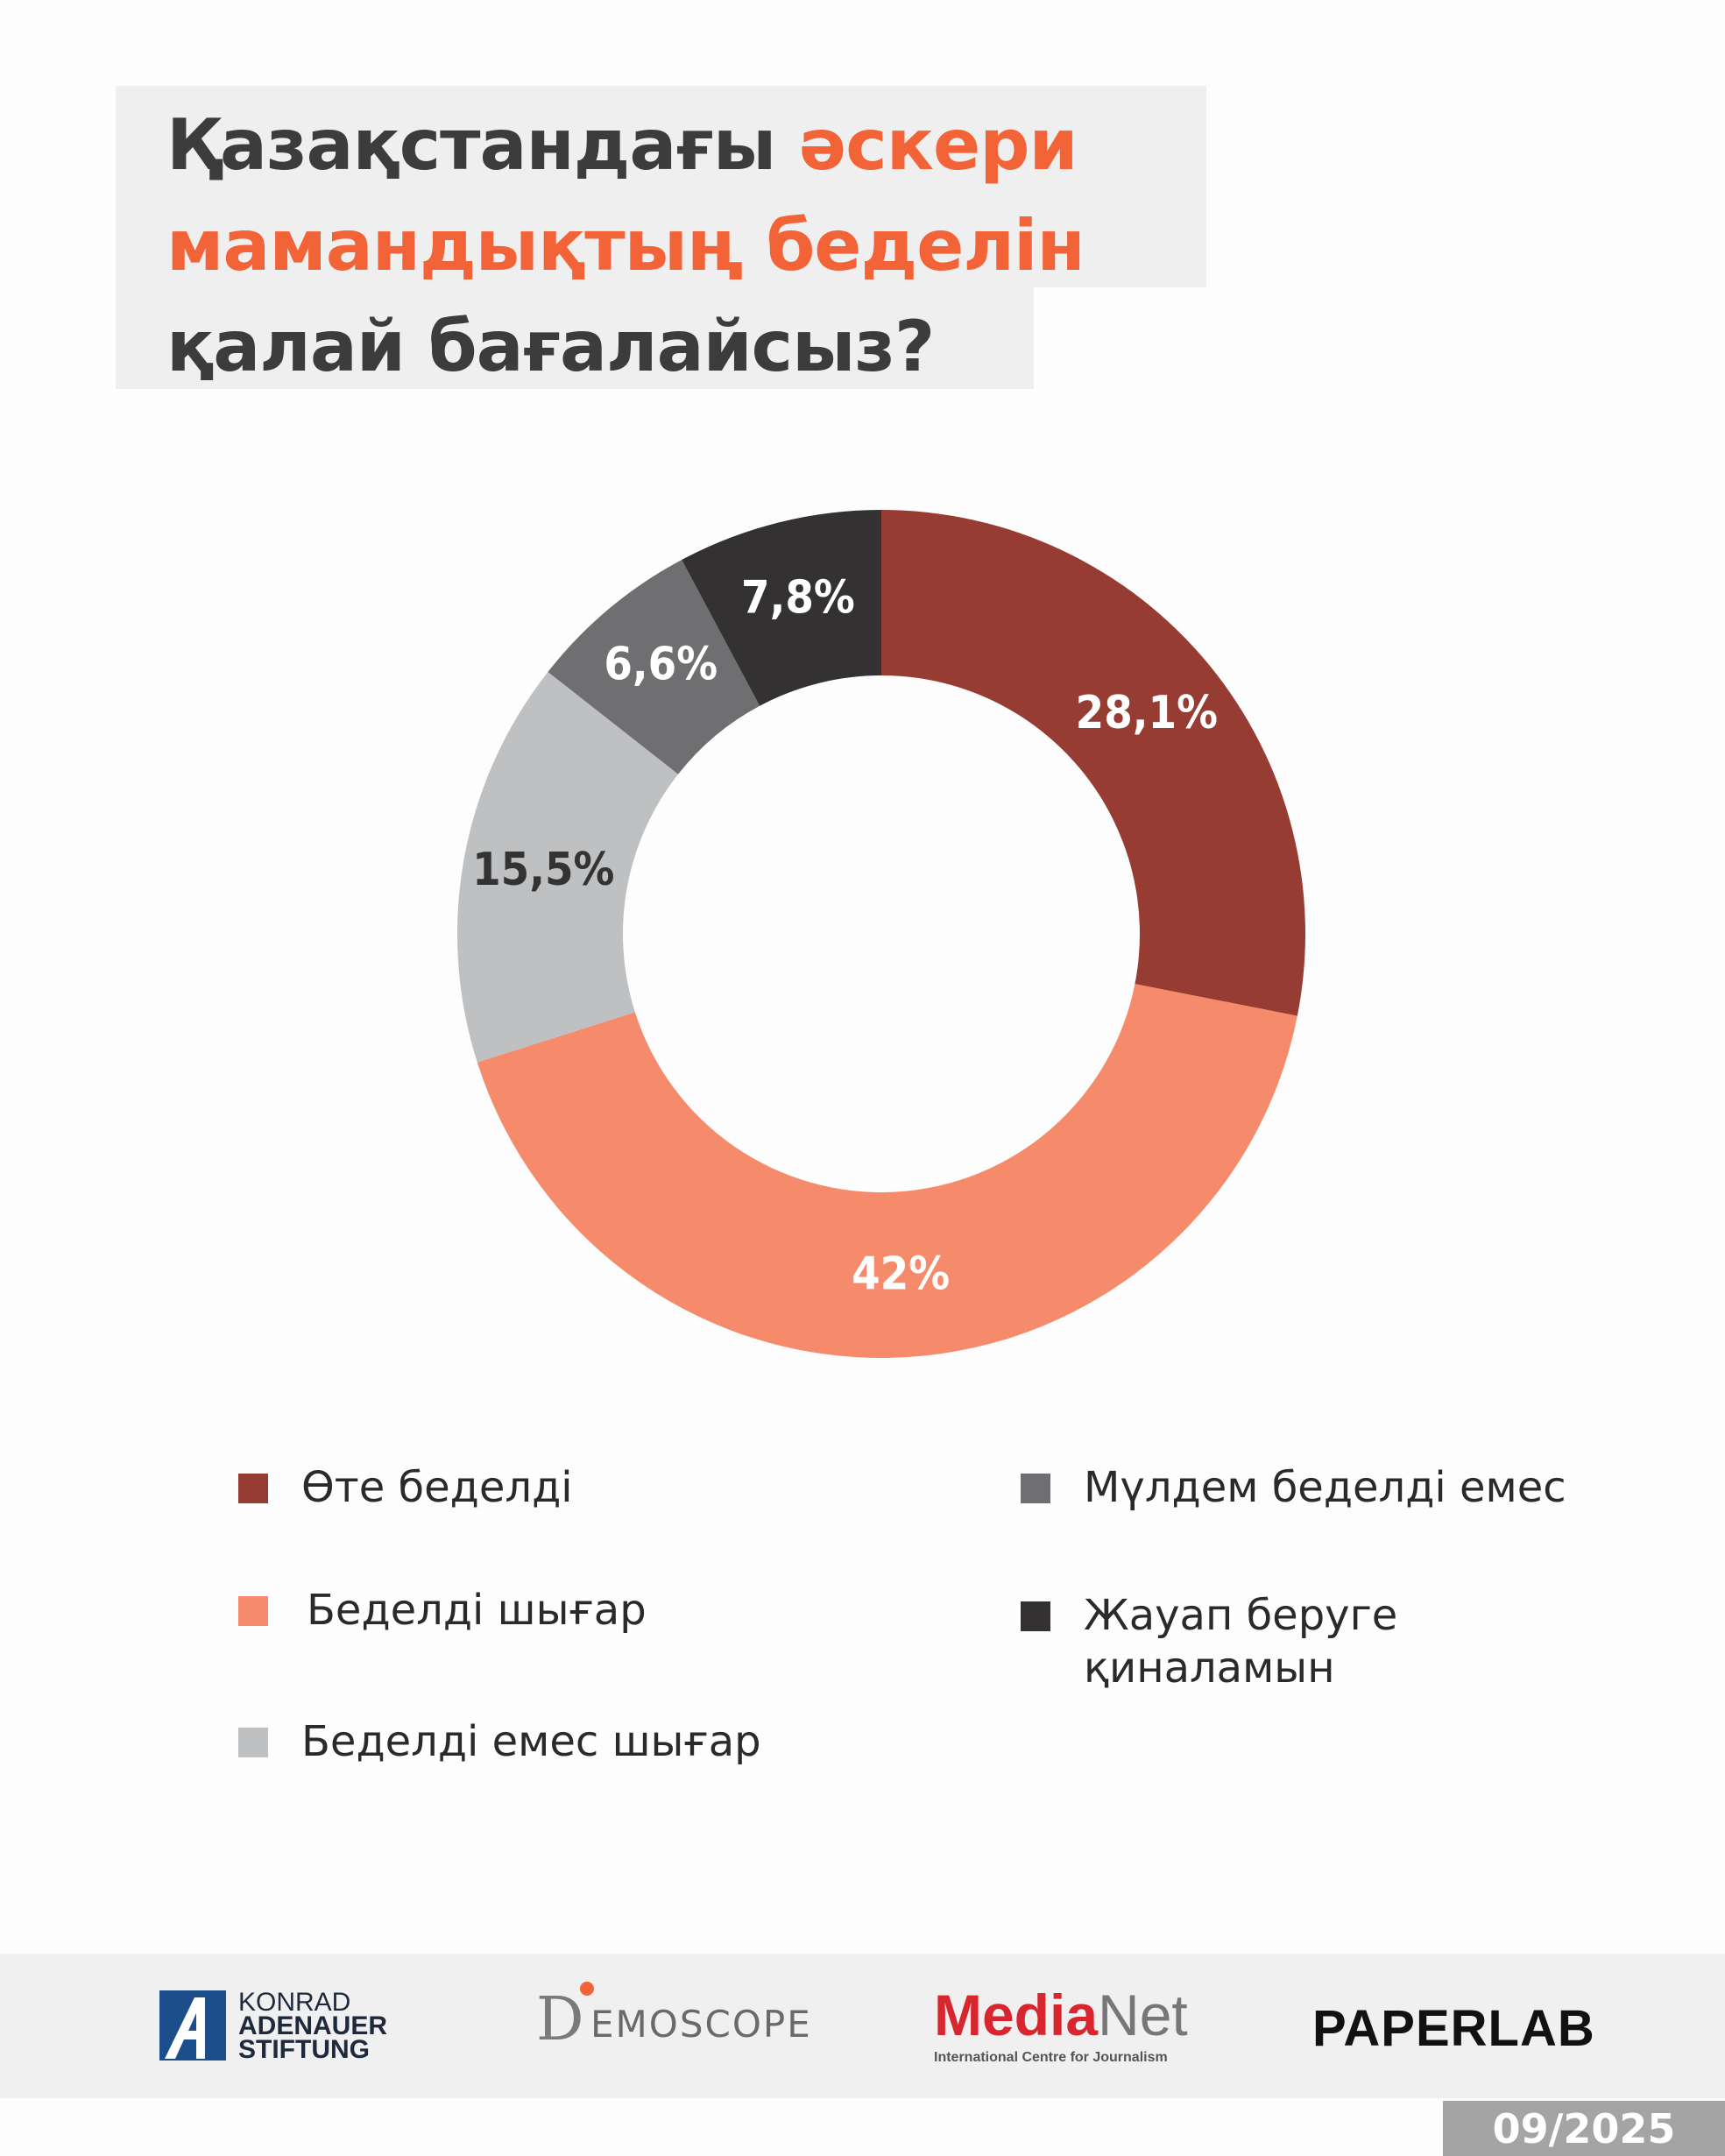 This screenshot has height=2156, width=1725. Describe the element at coordinates (701, 2025) in the screenshot. I see `demoscope-text: EMOSCOPE` at that location.